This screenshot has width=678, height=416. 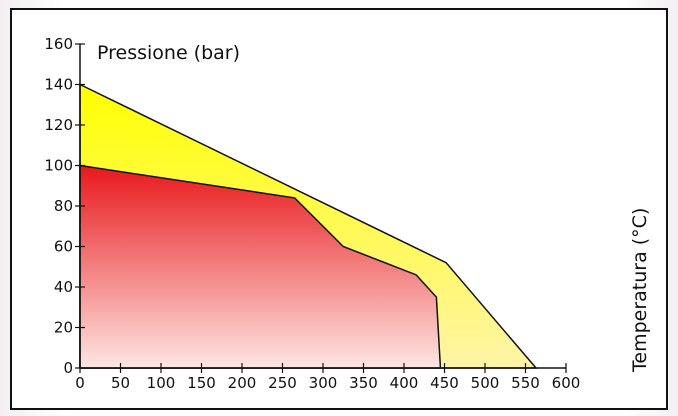 What do you see at coordinates (68, 368) in the screenshot?
I see `y-tick-label: 0` at bounding box center [68, 368].